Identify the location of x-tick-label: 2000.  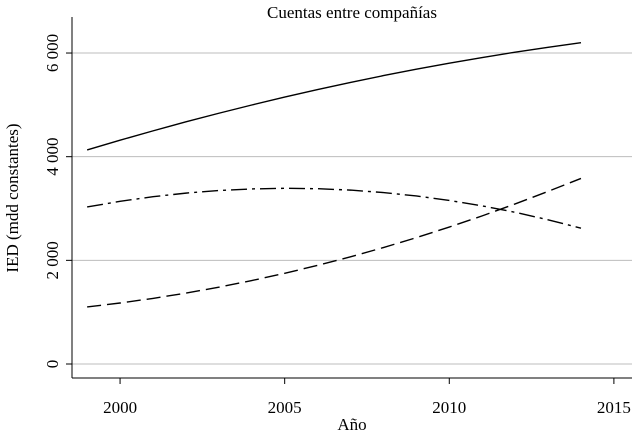
(120, 407).